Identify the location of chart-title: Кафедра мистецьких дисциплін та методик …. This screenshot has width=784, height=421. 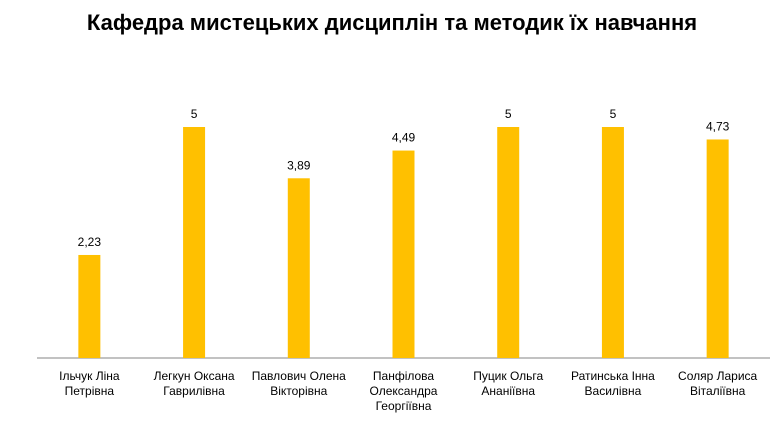
(392, 22).